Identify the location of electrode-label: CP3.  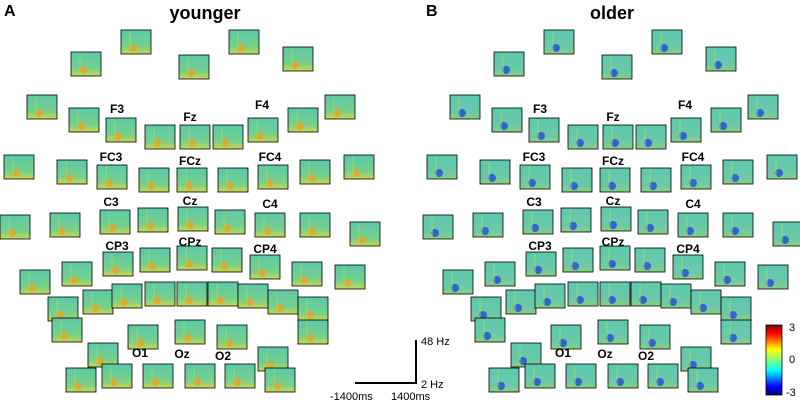
(540, 246).